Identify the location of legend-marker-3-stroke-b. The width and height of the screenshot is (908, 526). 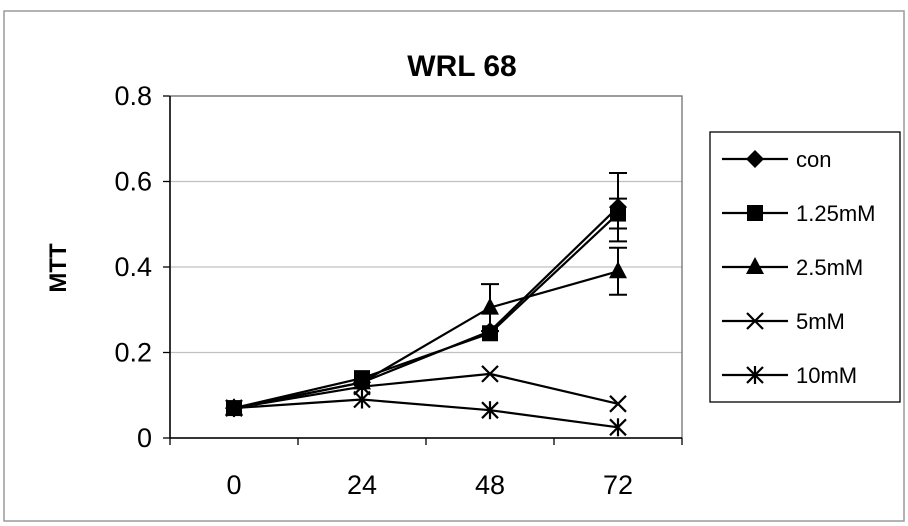
(755, 321).